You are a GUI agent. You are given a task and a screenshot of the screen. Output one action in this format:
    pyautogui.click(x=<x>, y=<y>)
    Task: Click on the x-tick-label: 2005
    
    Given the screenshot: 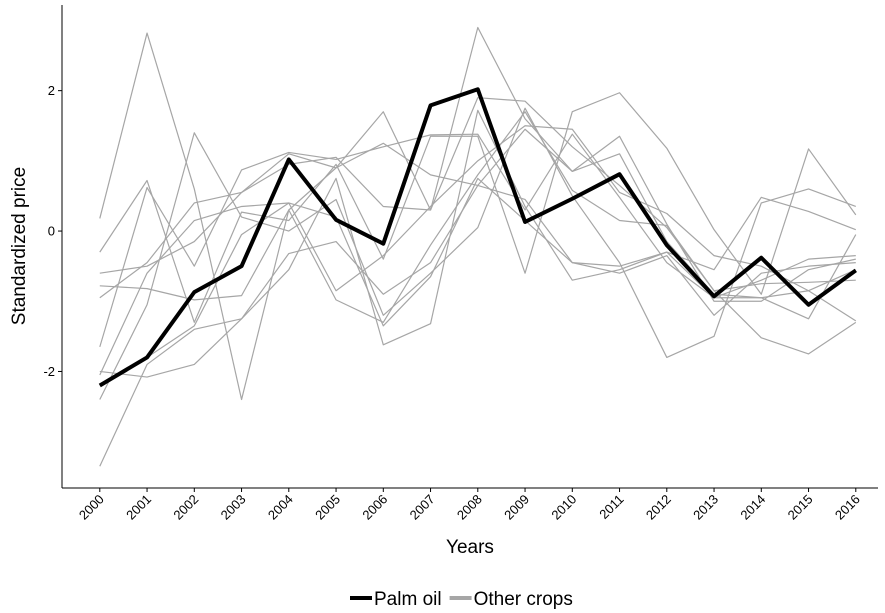 What is the action you would take?
    pyautogui.click(x=327, y=507)
    